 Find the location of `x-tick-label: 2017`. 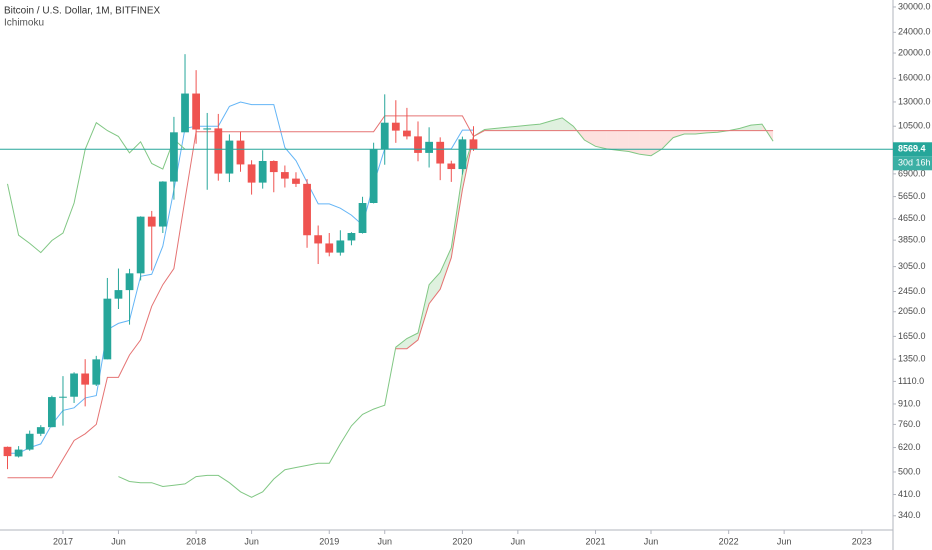

x-tick-label: 2017 is located at coordinates (63, 541).